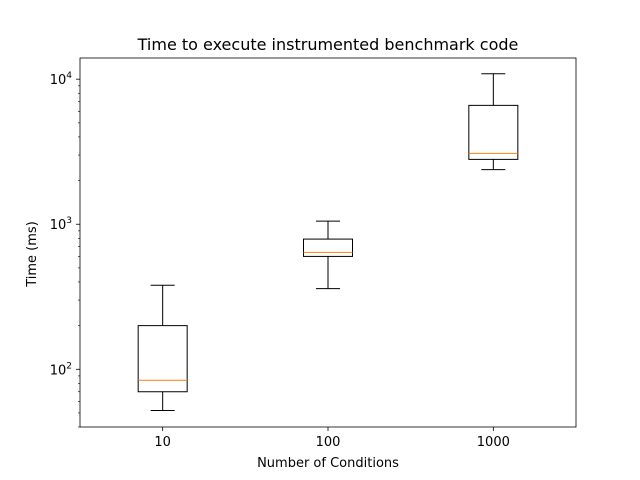 The width and height of the screenshot is (640, 480). I want to click on y-tick-label: 10³, so click(61, 224).